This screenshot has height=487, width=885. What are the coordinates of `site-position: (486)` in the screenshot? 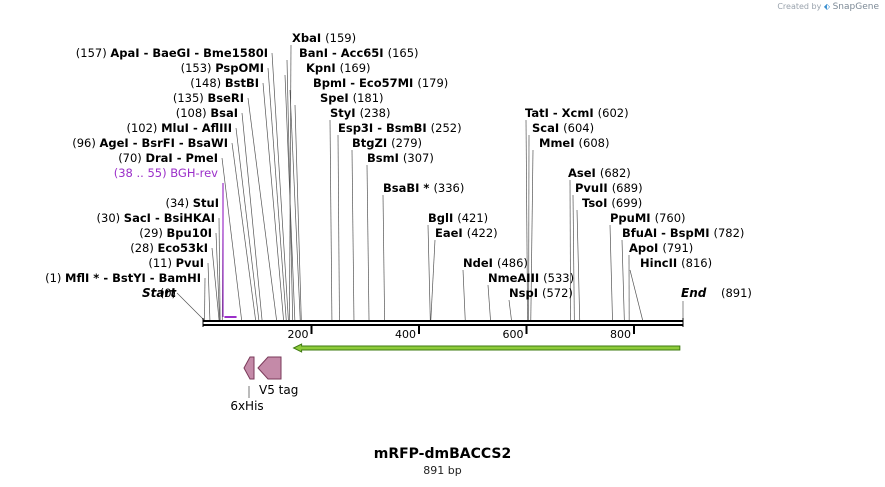 It's located at (512, 263).